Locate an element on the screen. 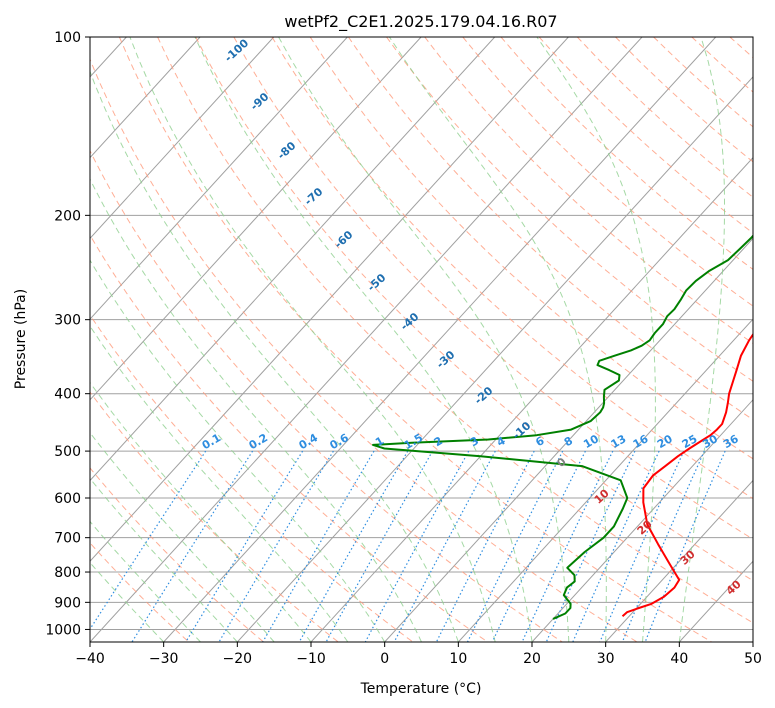 The width and height of the screenshot is (775, 708). chart-title: wetPf2_C2E1.2025.179.04.16.R07 is located at coordinates (420, 22).